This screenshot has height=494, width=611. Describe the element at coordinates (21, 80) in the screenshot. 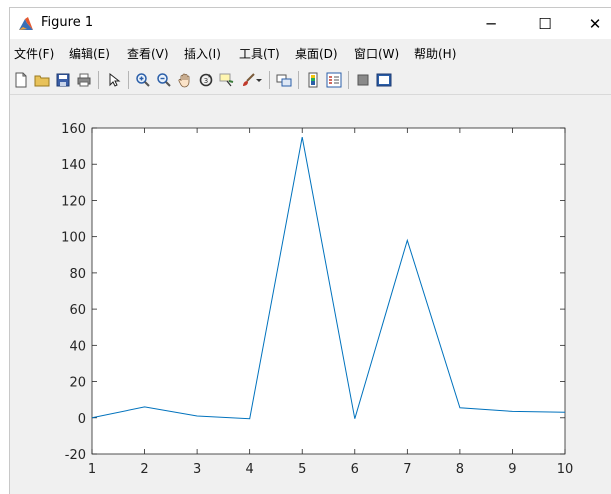

I see `new-figure-icon` at that location.